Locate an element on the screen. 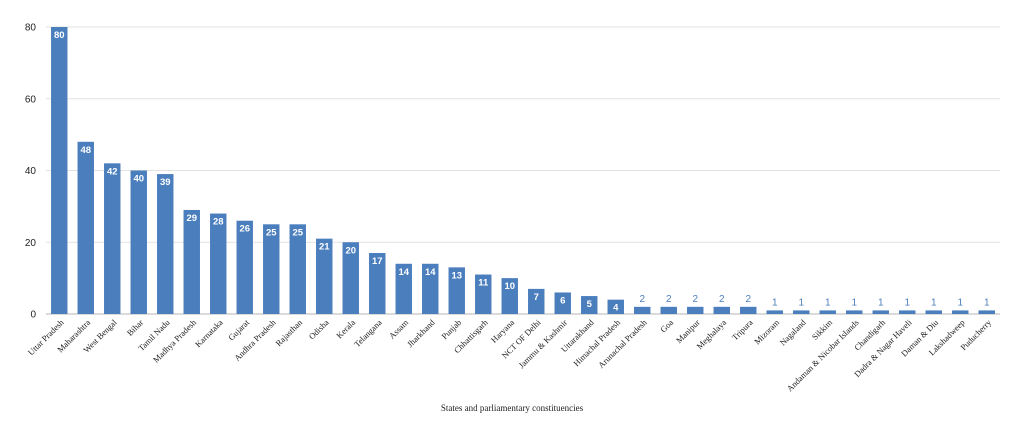 The width and height of the screenshot is (1024, 429). data-label: 11 is located at coordinates (483, 283).